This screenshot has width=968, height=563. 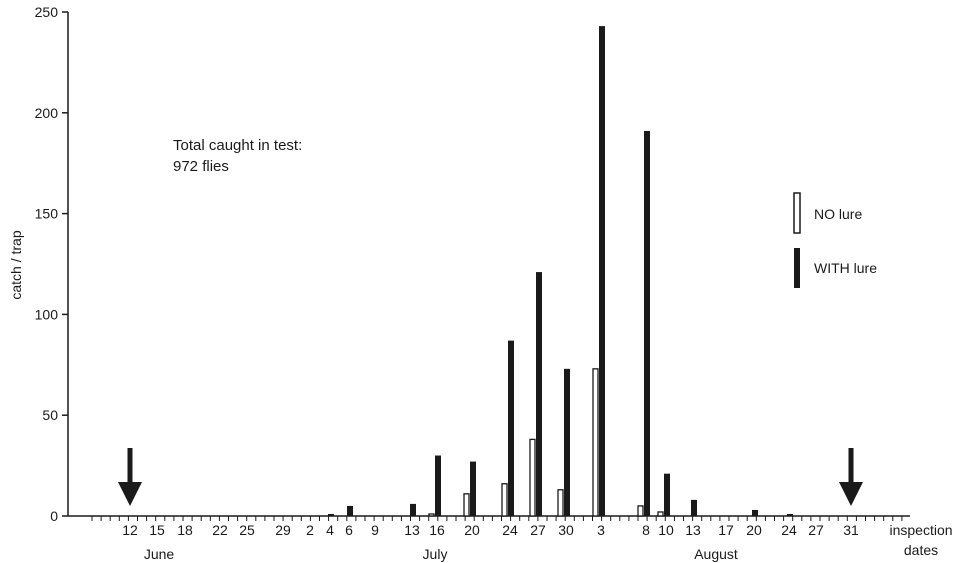 What do you see at coordinates (375, 530) in the screenshot?
I see `x-tick-label: 9` at bounding box center [375, 530].